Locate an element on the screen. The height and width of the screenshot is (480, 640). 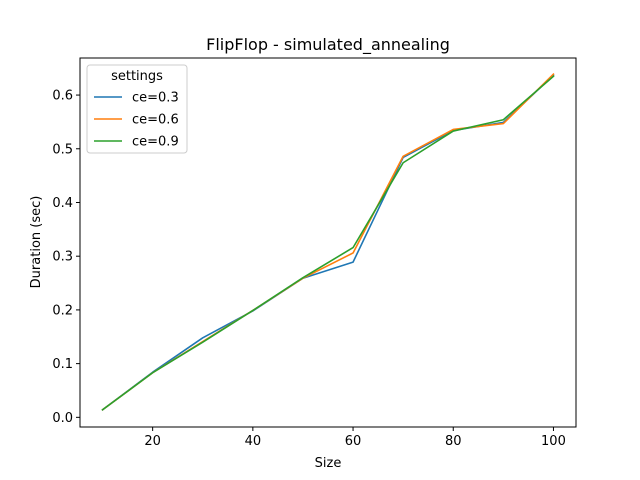
y-tick-label: 0.6 is located at coordinates (62, 96).